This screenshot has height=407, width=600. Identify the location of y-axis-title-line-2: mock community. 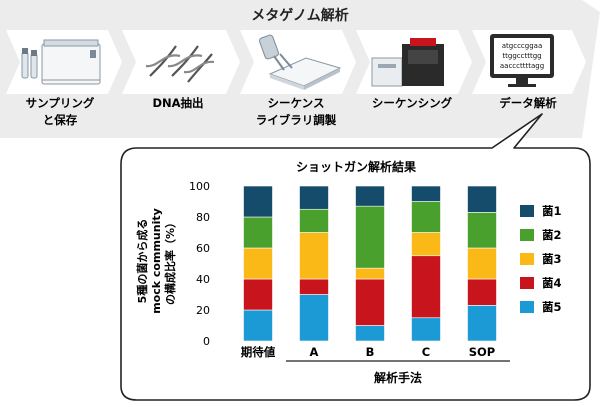
(156, 261).